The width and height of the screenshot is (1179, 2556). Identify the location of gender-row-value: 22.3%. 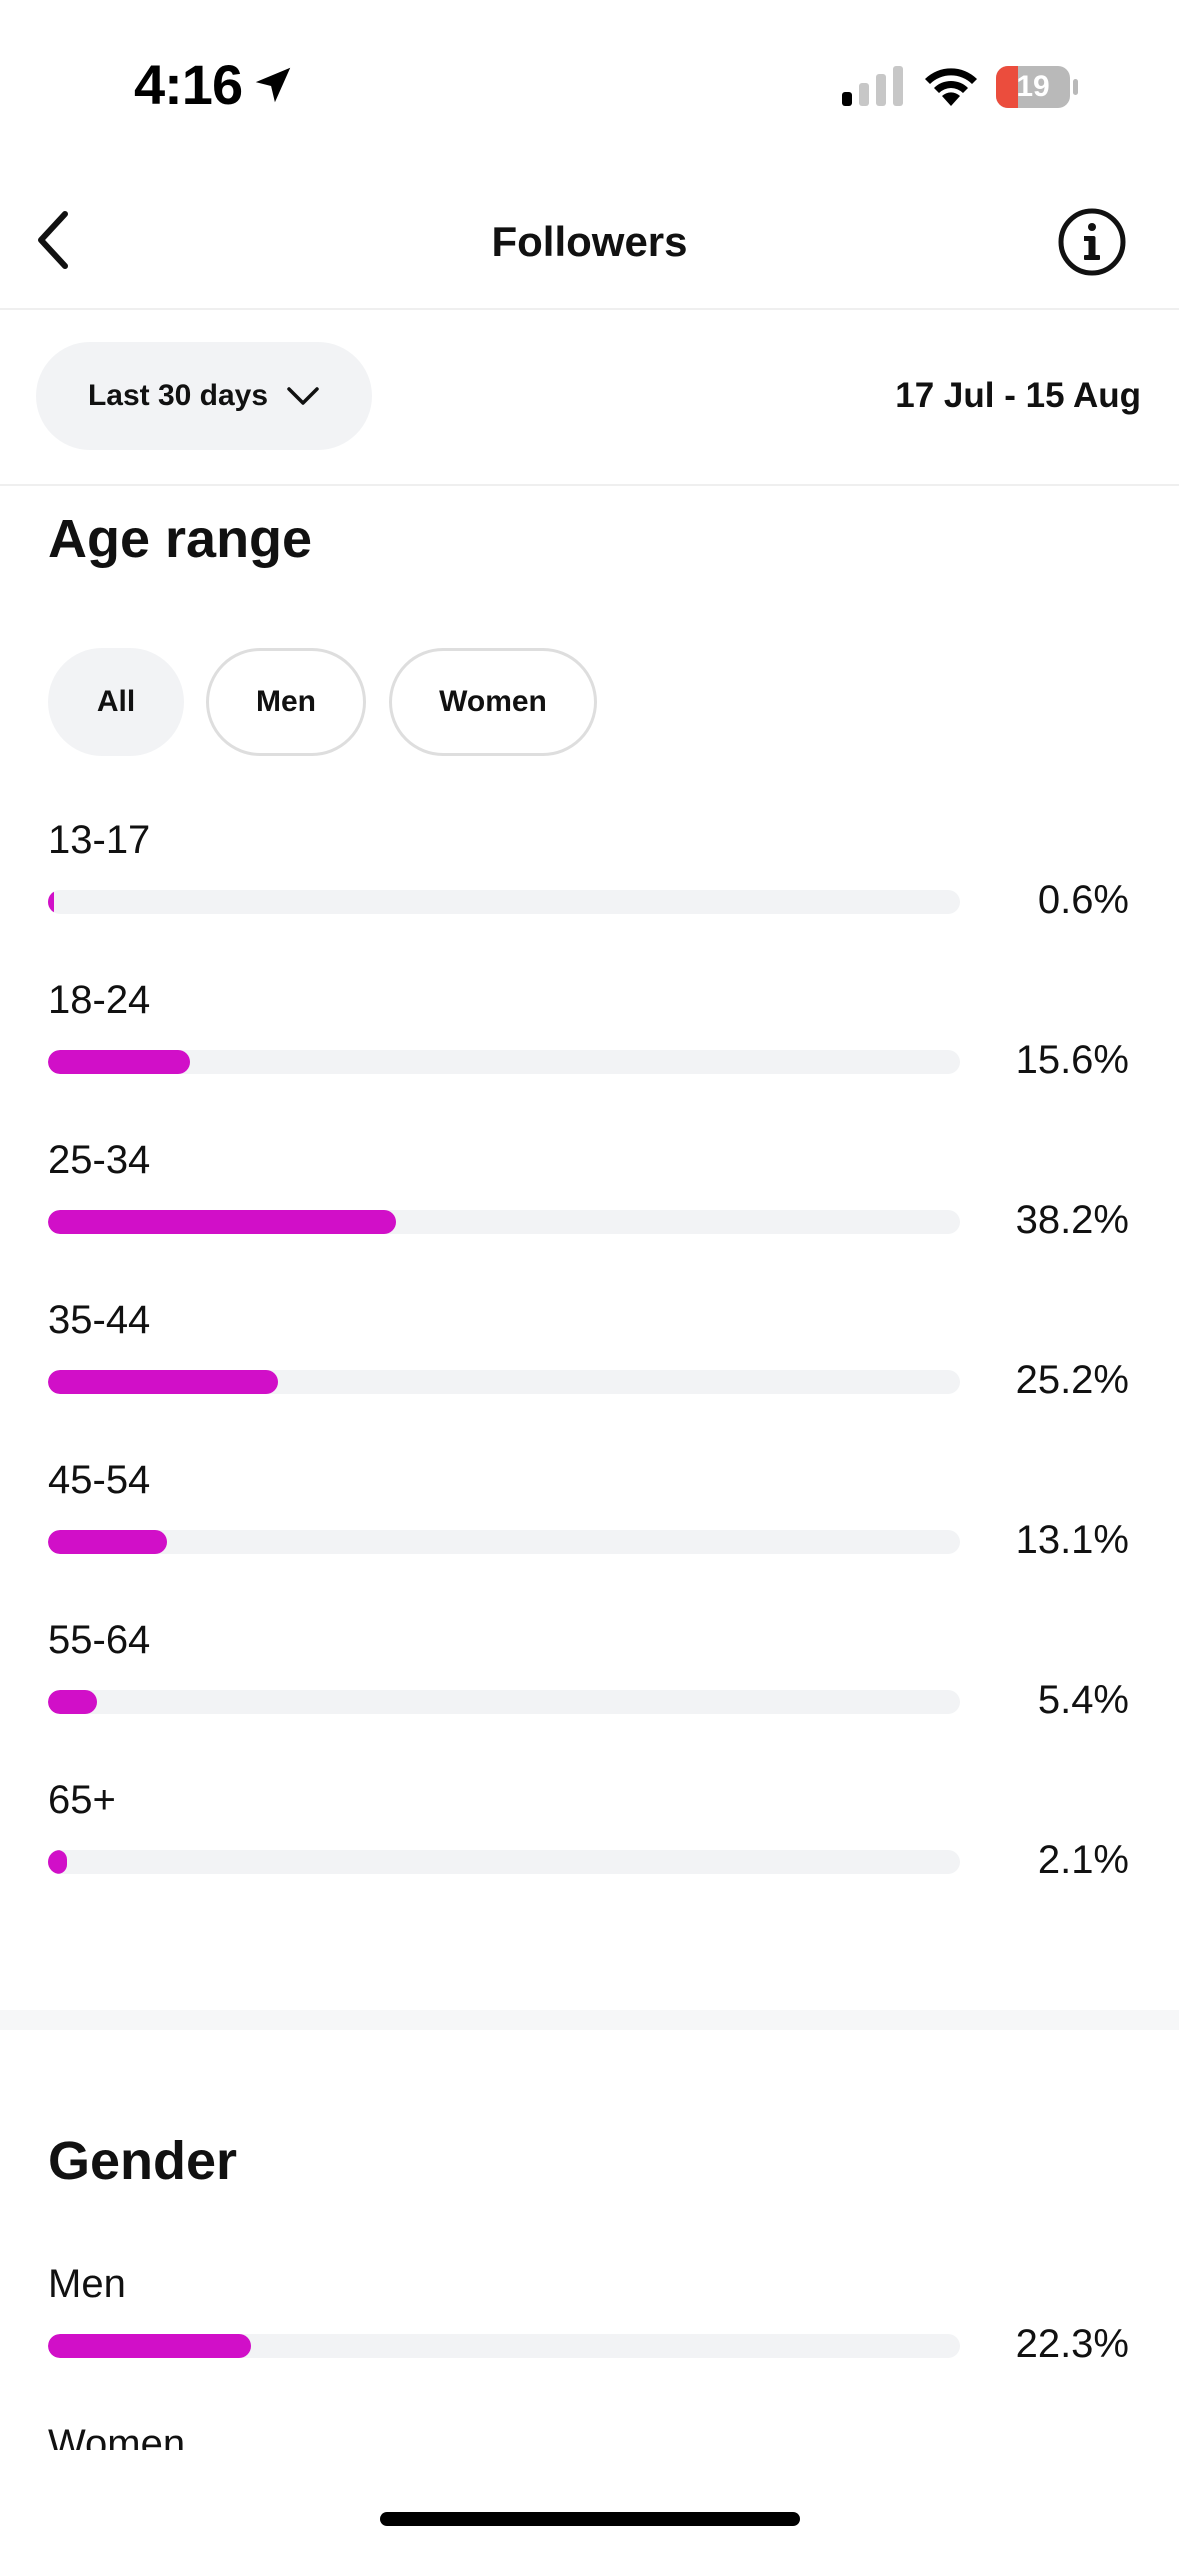
(1072, 2344).